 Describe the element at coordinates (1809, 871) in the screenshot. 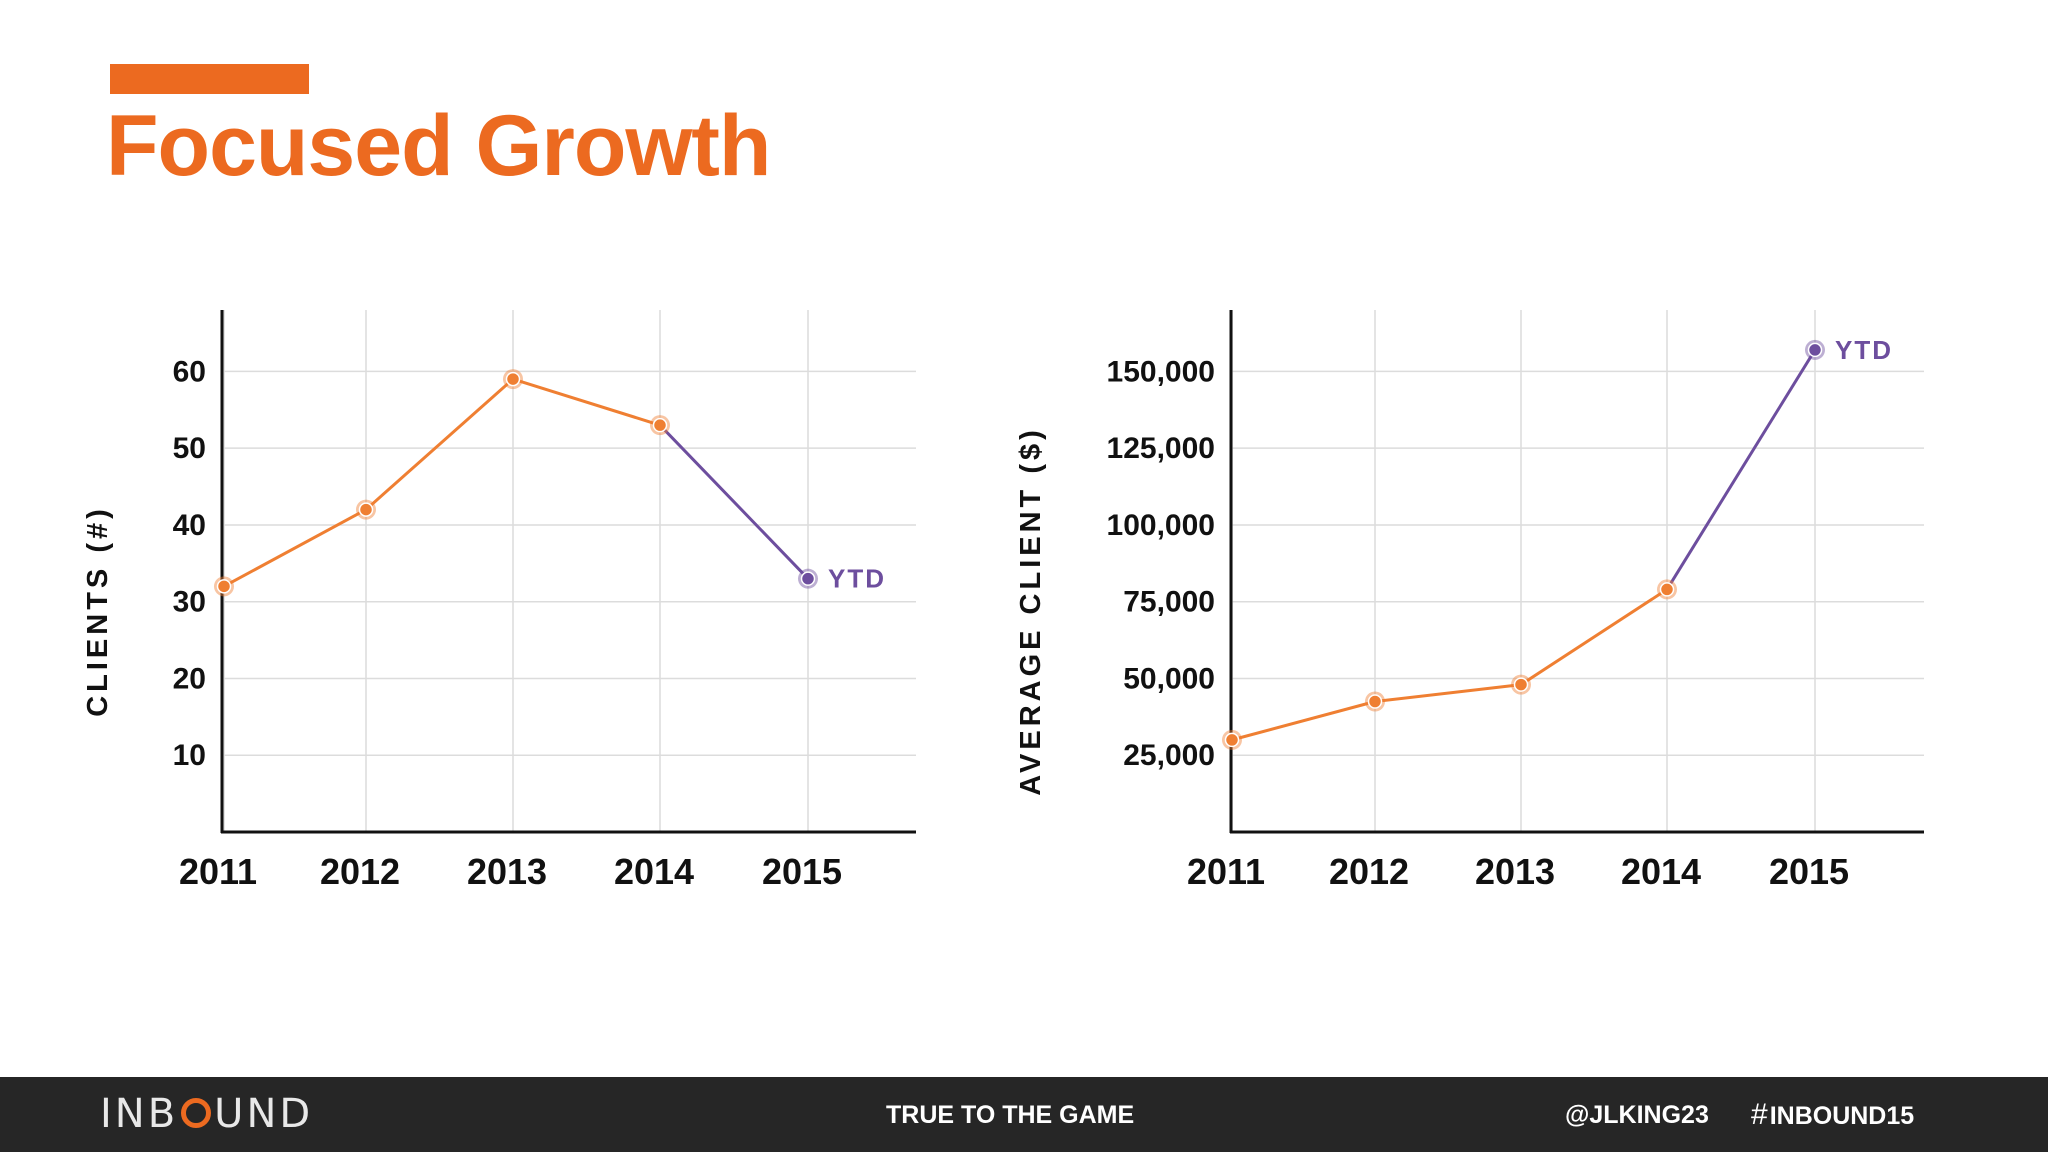

I see `avg-client-x-tick-label: 2015` at that location.